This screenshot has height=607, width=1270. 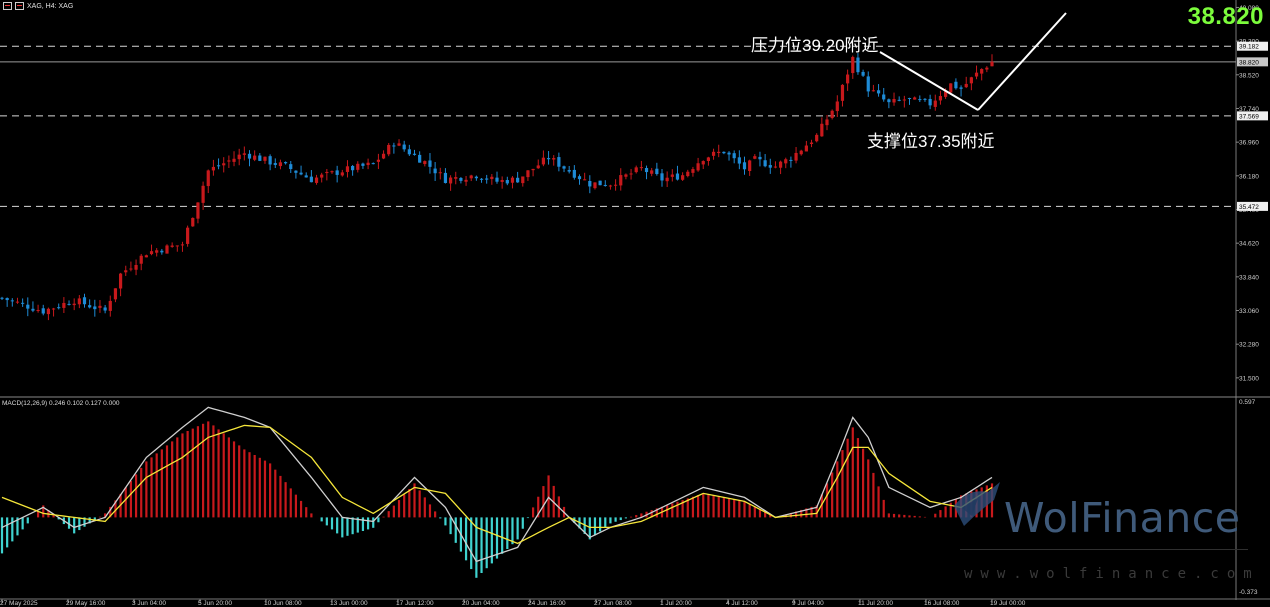 I want to click on y-tick-label: 37.740, so click(x=1249, y=109).